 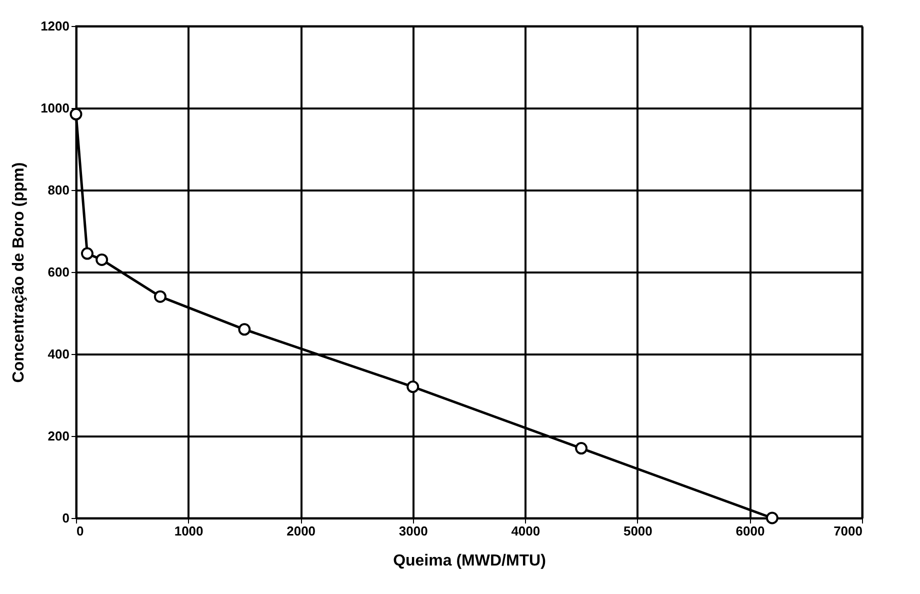 I want to click on y-tick-label: 400, so click(x=59, y=354).